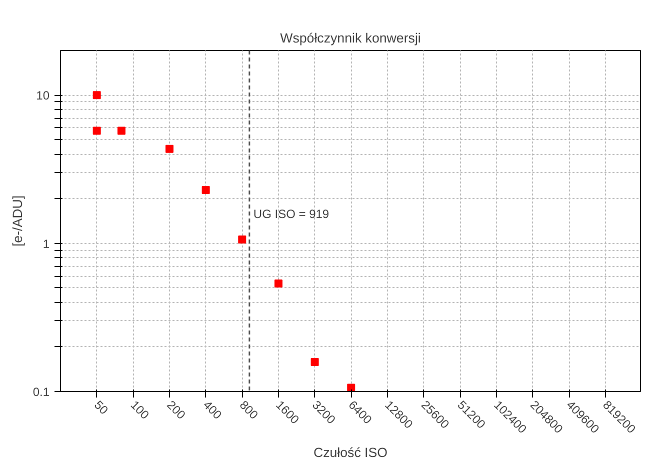  I want to click on x-tick-label: 100, so click(140, 410).